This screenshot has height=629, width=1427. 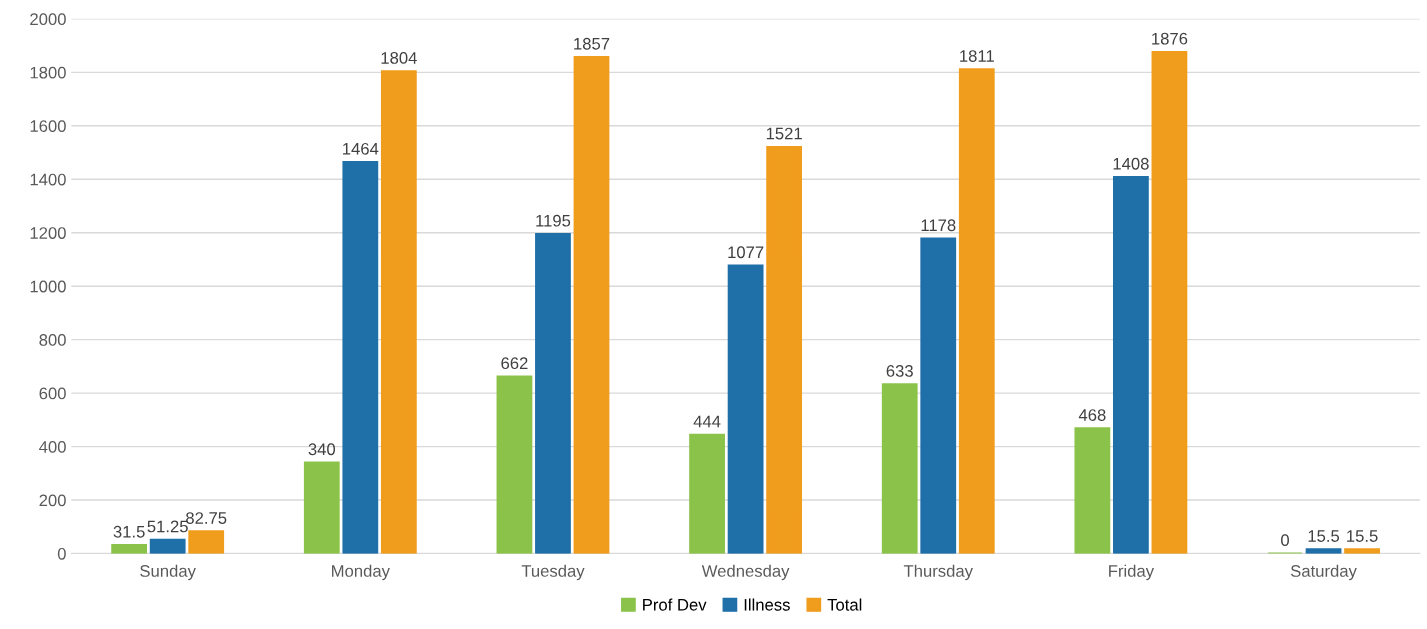 What do you see at coordinates (1131, 163) in the screenshot?
I see `data-label: 1408` at bounding box center [1131, 163].